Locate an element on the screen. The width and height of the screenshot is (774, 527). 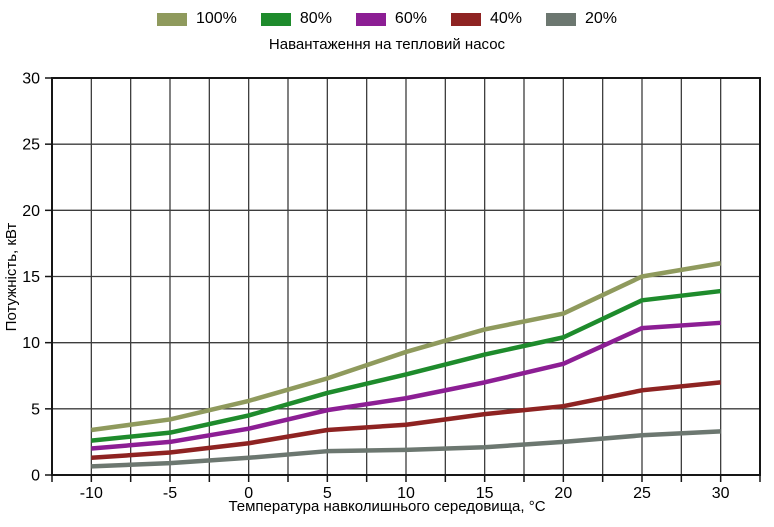
legend-item-80pct: 80% is located at coordinates (296, 19).